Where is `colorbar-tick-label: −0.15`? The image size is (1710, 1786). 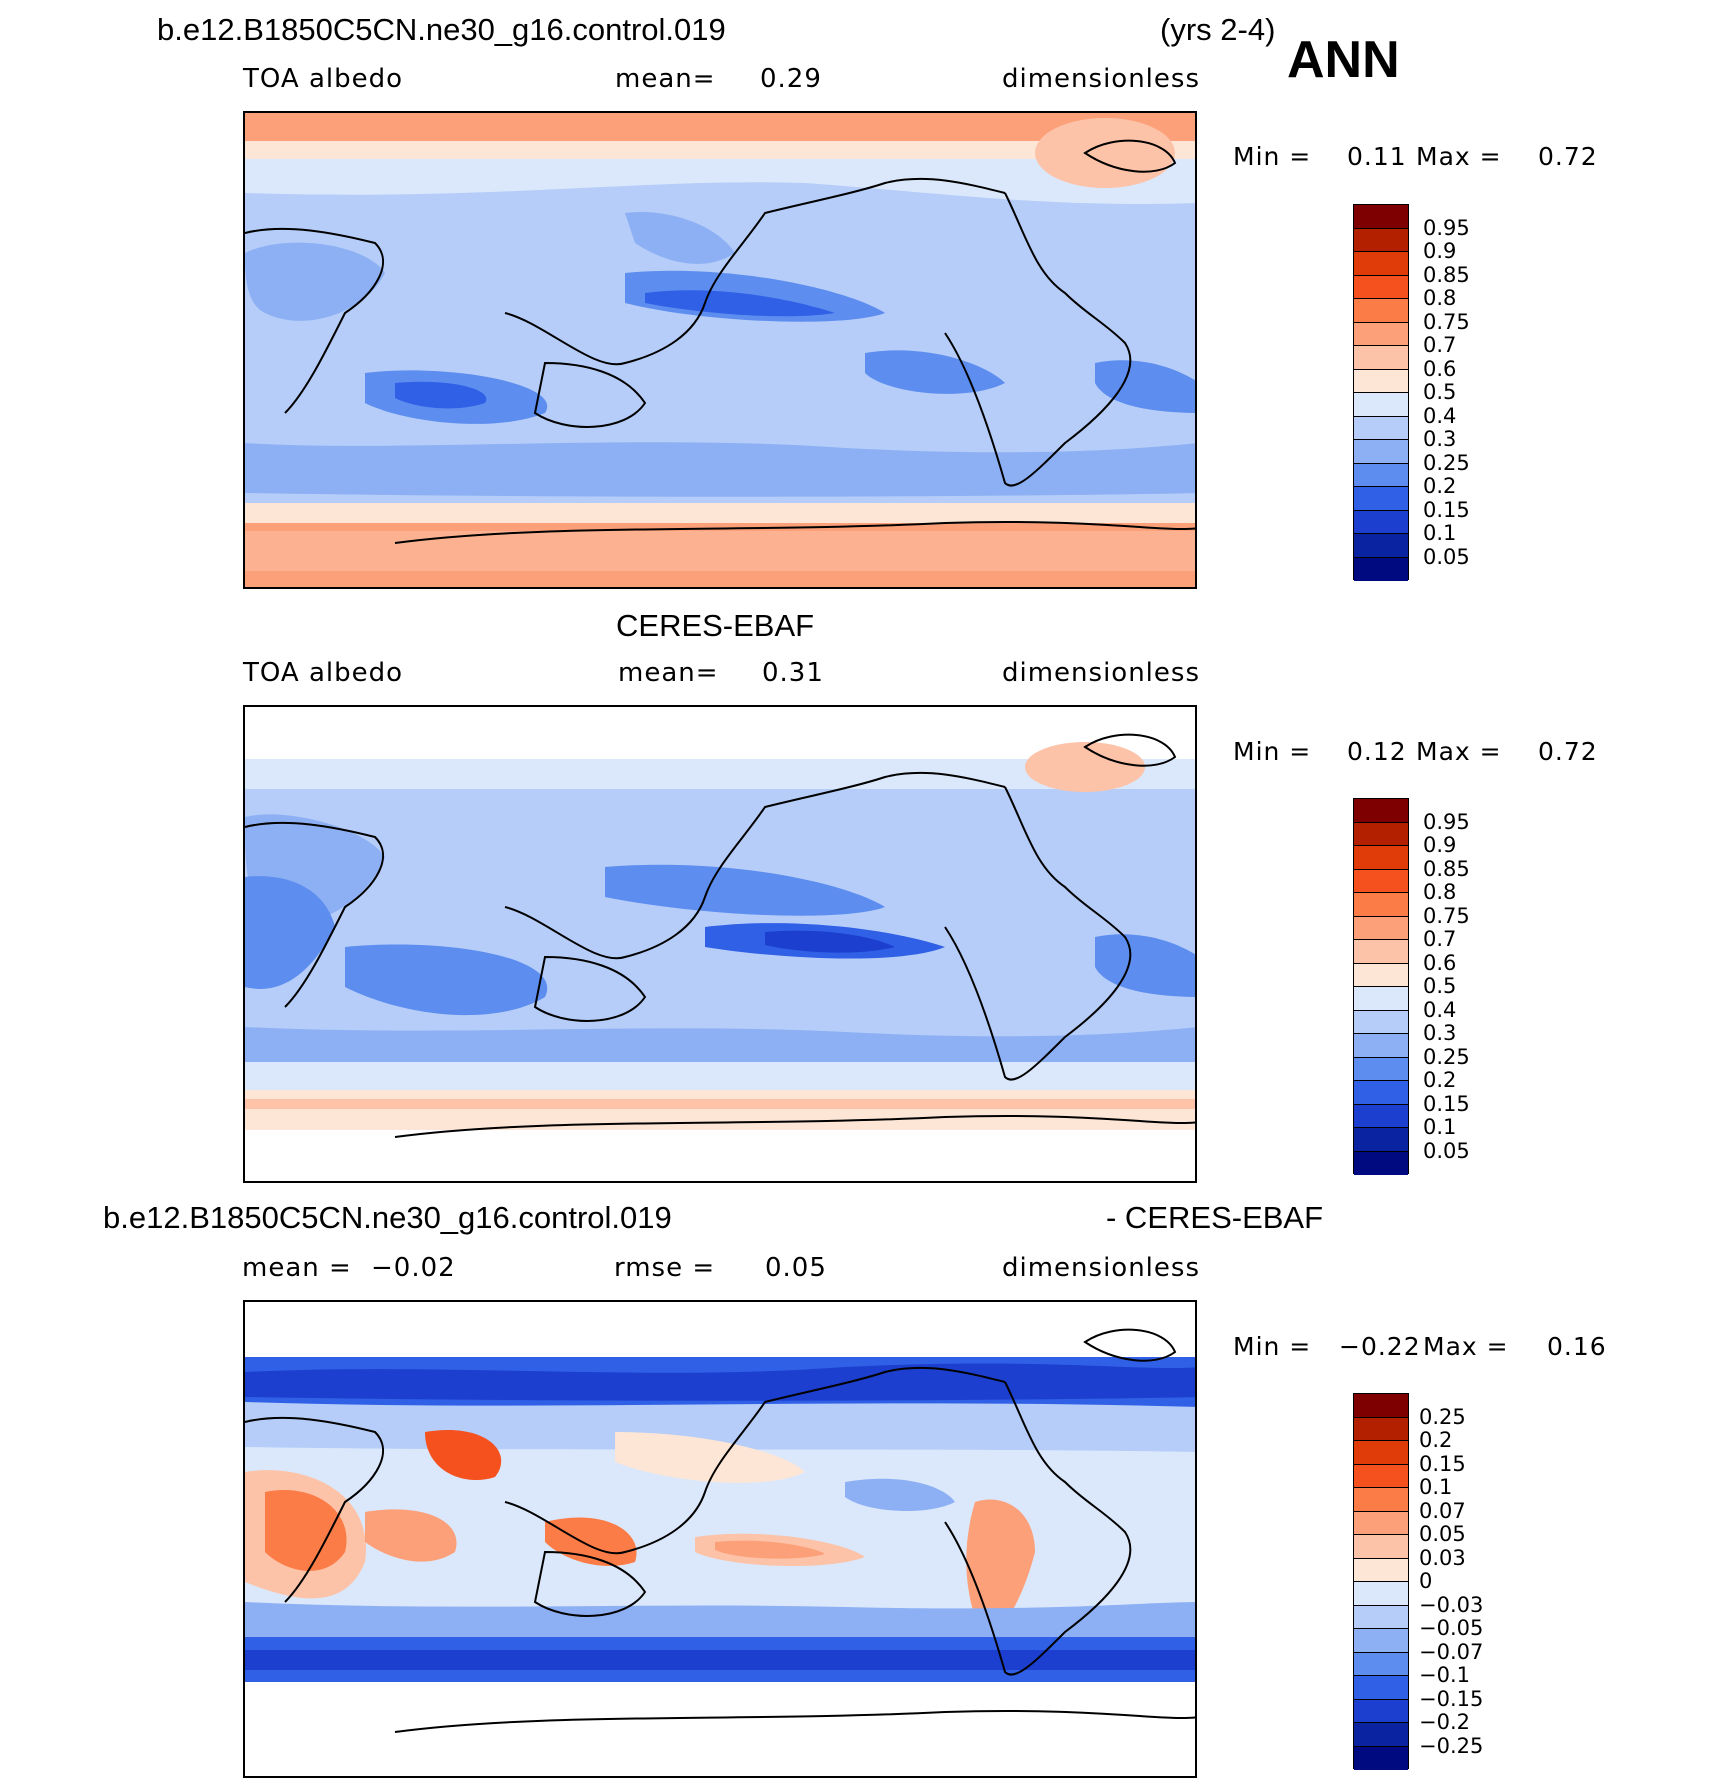
colorbar-tick-label: −0.15 is located at coordinates (1451, 1698).